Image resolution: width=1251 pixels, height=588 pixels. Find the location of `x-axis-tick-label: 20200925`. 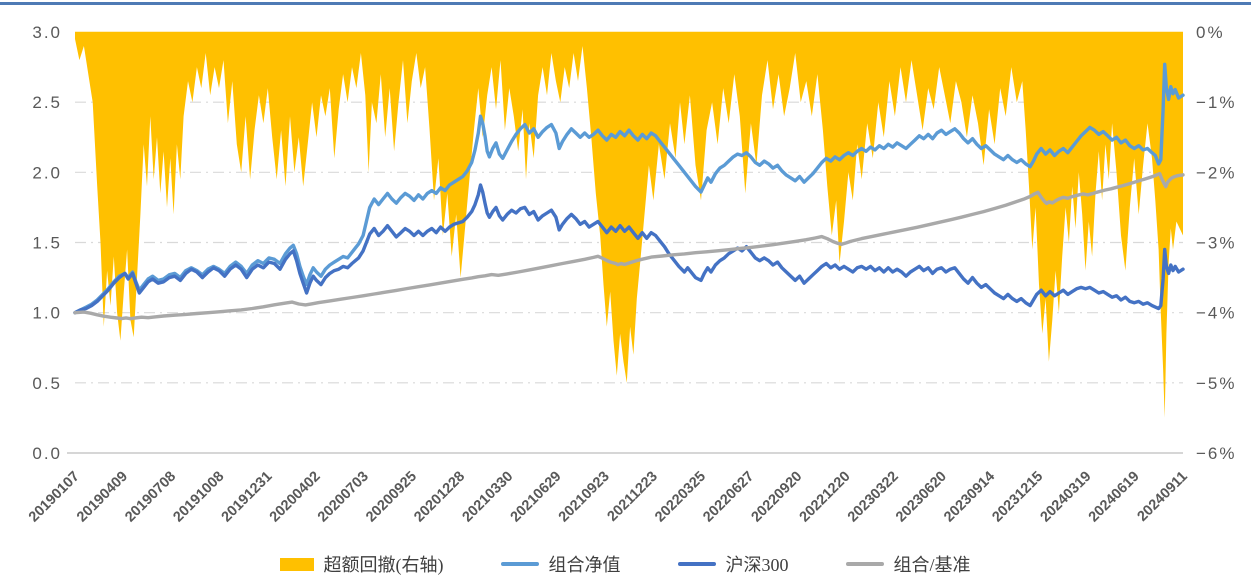

x-axis-tick-label: 20200925 is located at coordinates (391, 497).